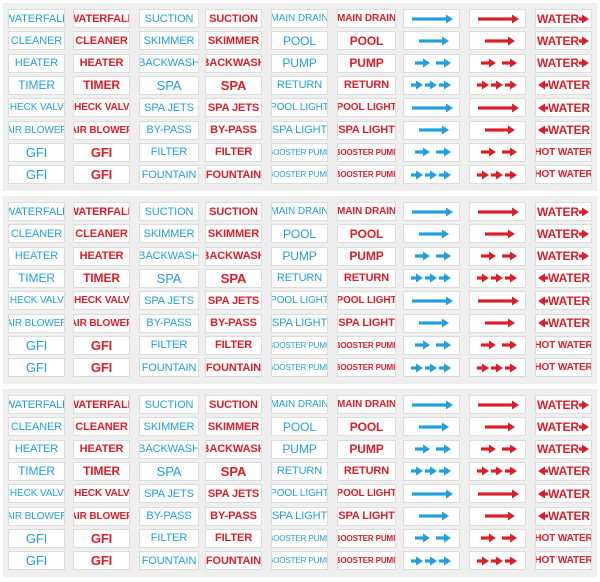 The width and height of the screenshot is (600, 582). I want to click on label-text: SPA, so click(233, 471).